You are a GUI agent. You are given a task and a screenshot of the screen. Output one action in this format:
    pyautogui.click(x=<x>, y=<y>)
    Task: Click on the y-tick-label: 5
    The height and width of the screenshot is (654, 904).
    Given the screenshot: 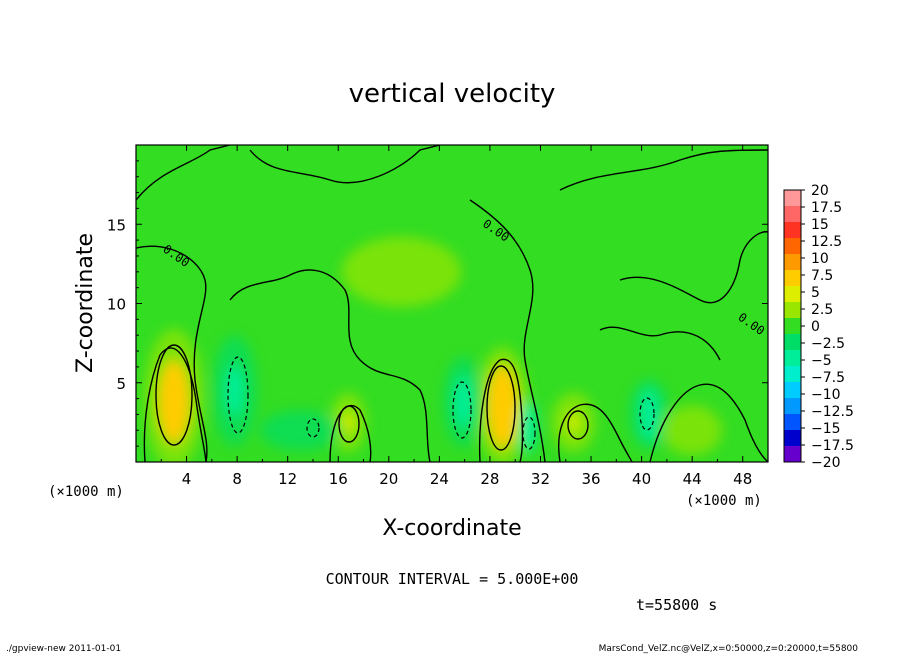 What is the action you would take?
    pyautogui.click(x=121, y=384)
    